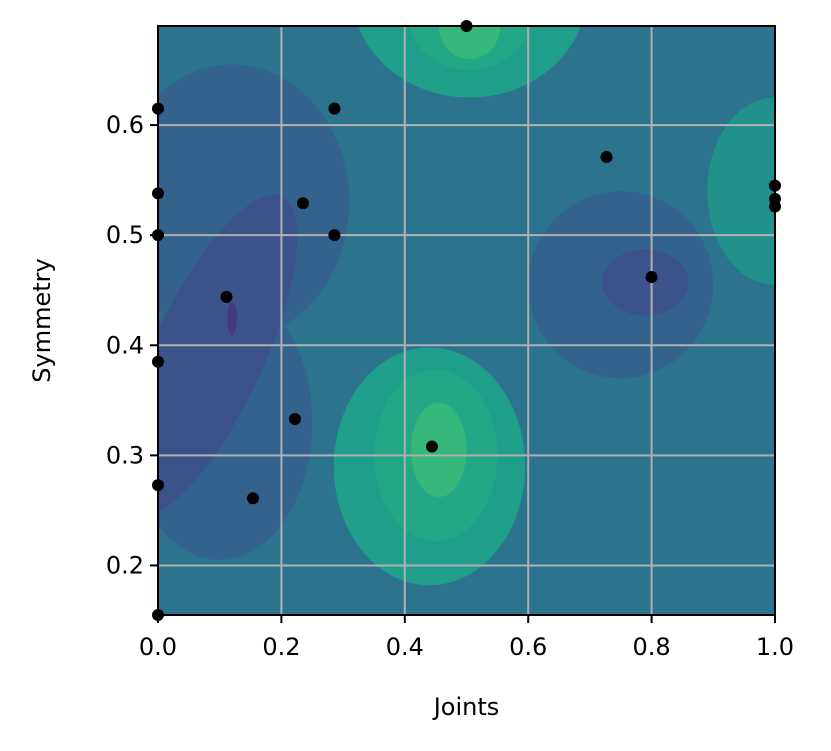 This screenshot has width=831, height=751. What do you see at coordinates (125, 345) in the screenshot?
I see `y-tick-label: 0.4` at bounding box center [125, 345].